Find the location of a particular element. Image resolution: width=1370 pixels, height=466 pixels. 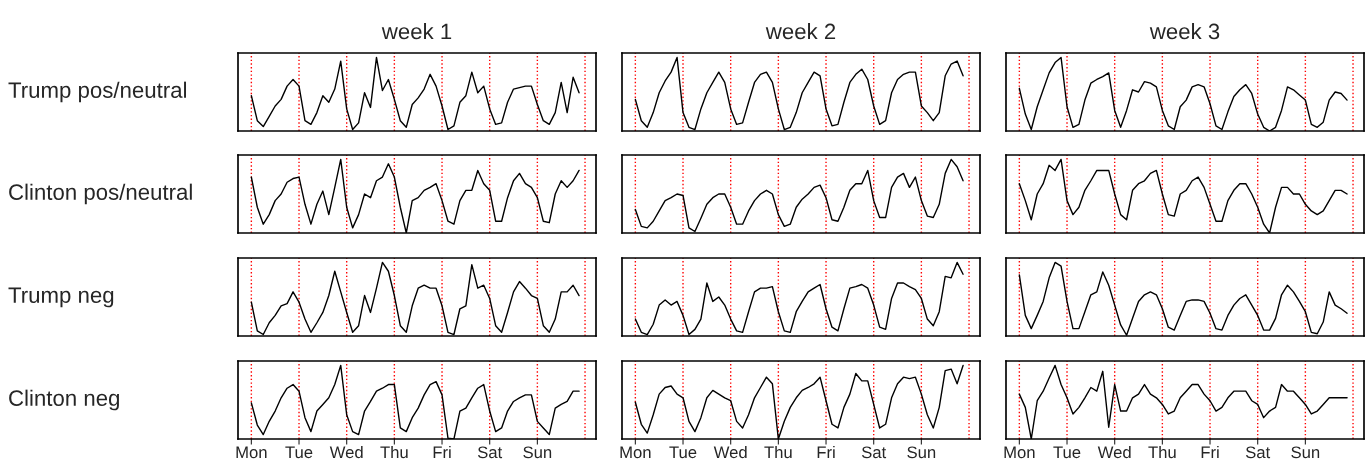

y-axis-title: Clinton pos/neutral is located at coordinates (100, 194).